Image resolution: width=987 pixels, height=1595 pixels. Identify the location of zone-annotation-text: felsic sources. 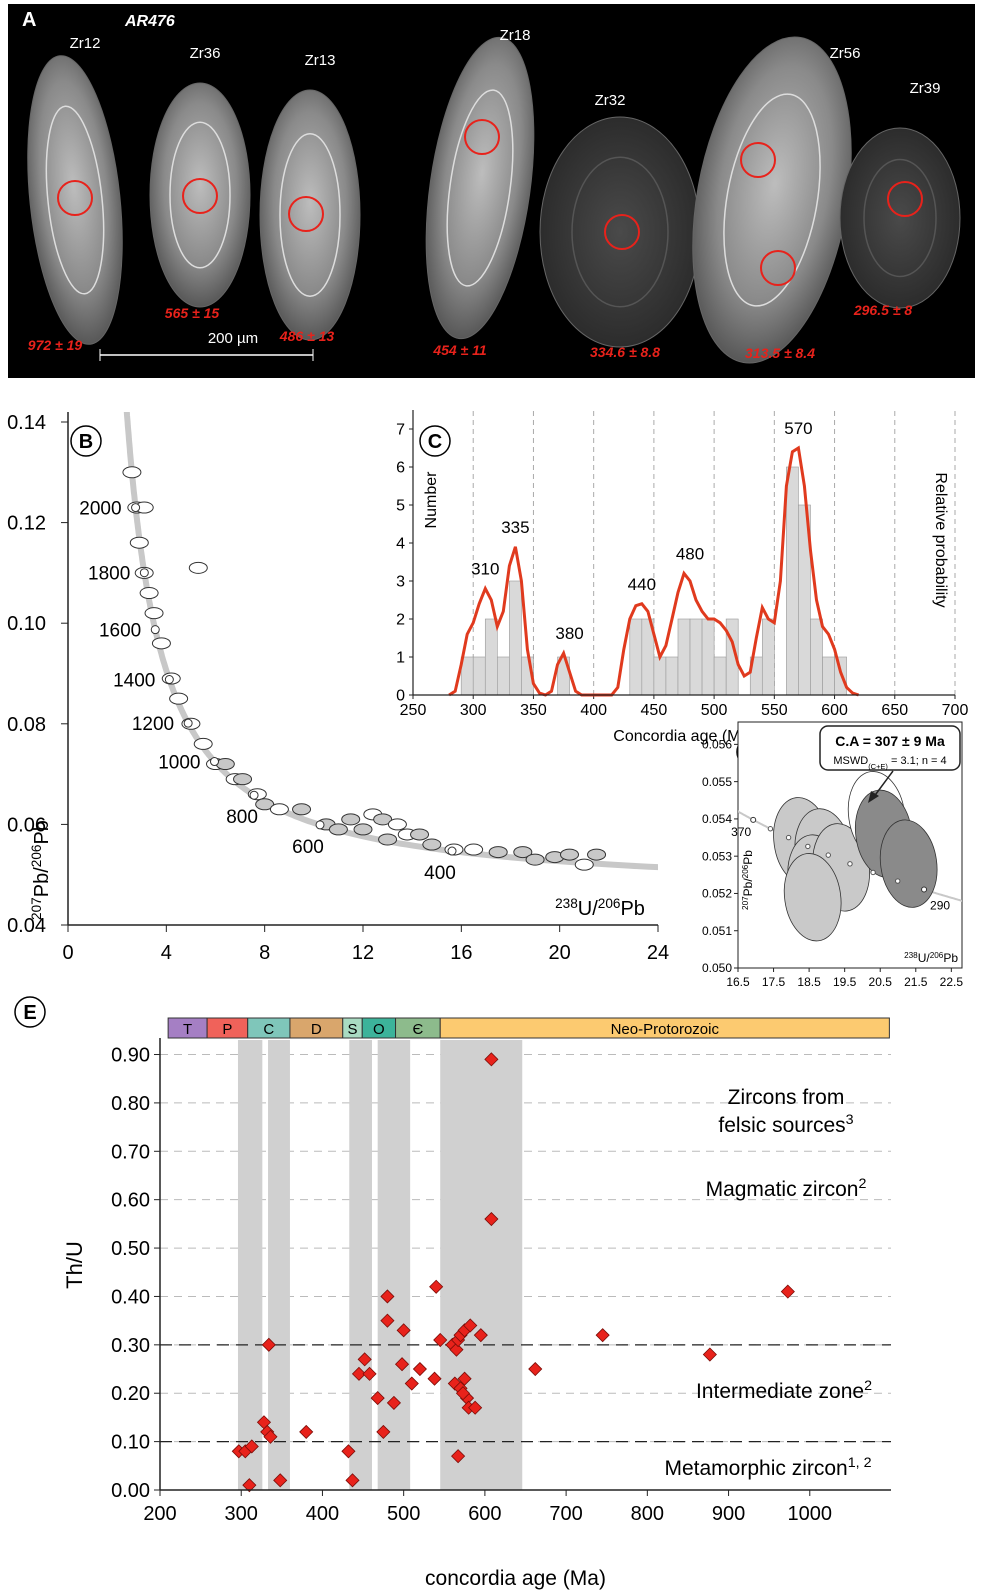
(781, 1125).